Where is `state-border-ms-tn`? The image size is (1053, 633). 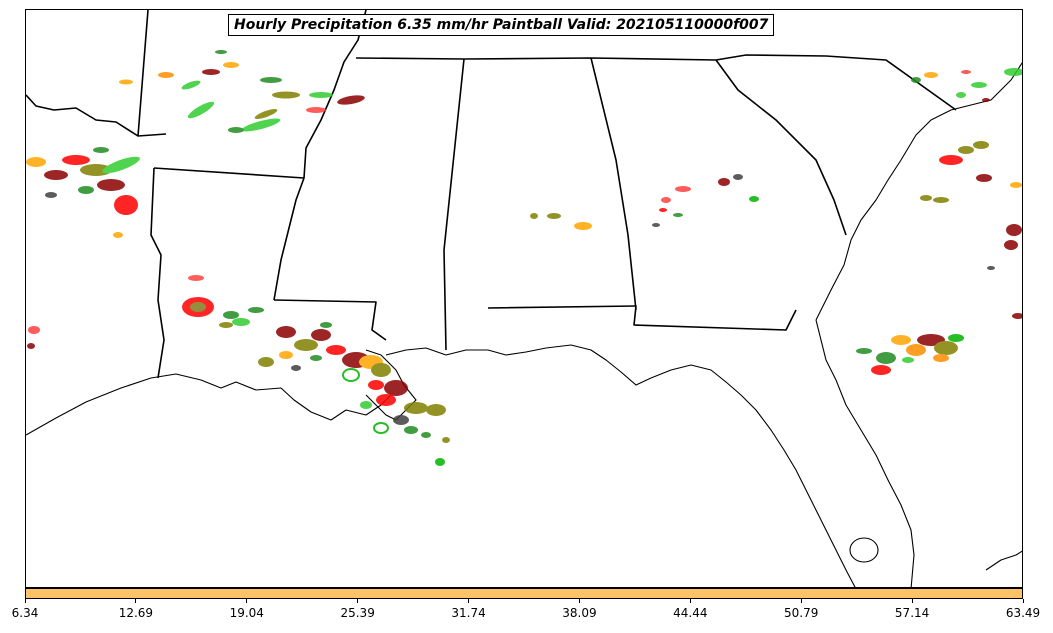 state-border-ms-tn is located at coordinates (536, 59).